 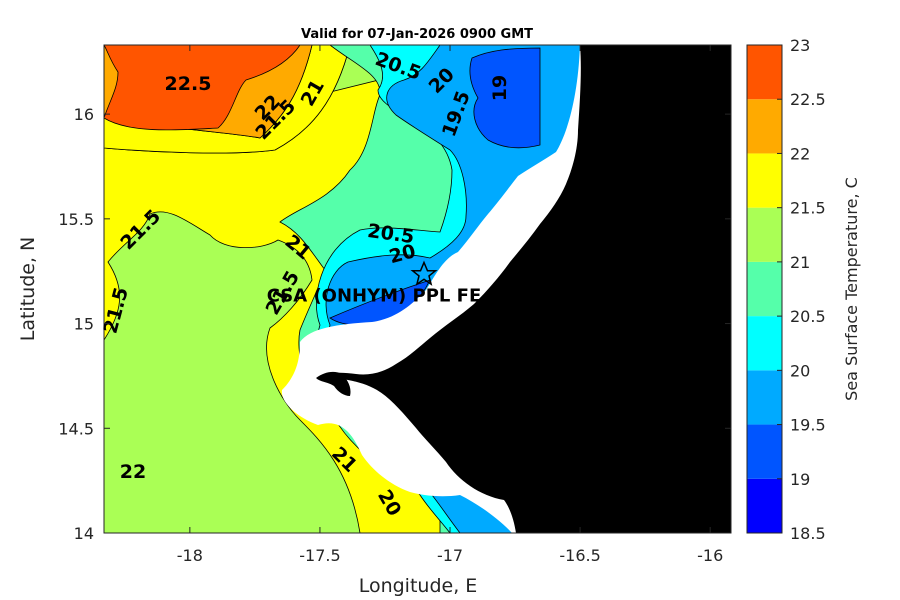 I want to click on map-title: Valid for 07-Jan-2026 0900 GMT, so click(x=417, y=34).